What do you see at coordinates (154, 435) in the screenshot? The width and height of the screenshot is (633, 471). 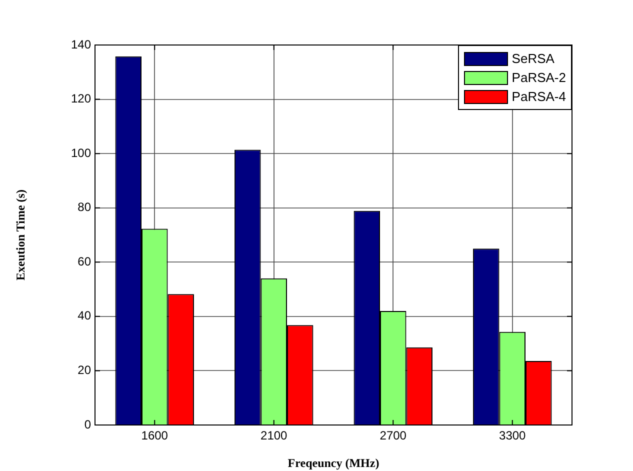 I see `x-tick-label: 1600` at bounding box center [154, 435].